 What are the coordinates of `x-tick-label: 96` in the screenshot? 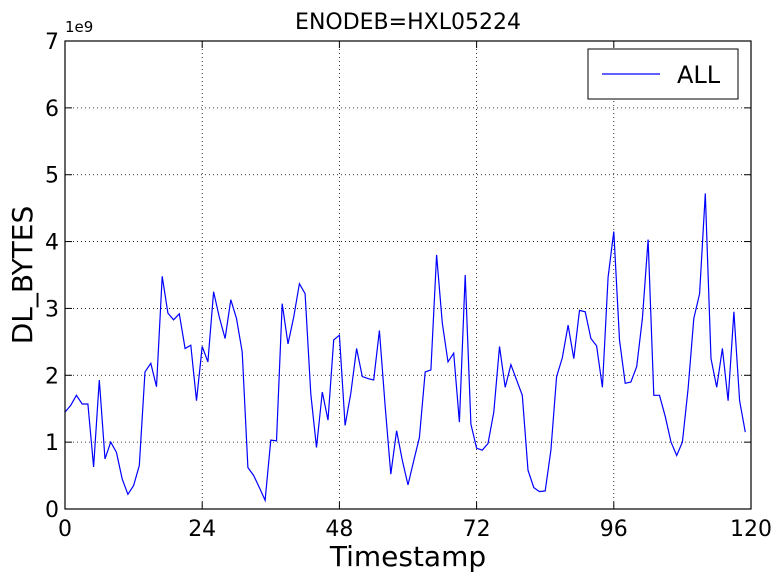 It's located at (614, 529).